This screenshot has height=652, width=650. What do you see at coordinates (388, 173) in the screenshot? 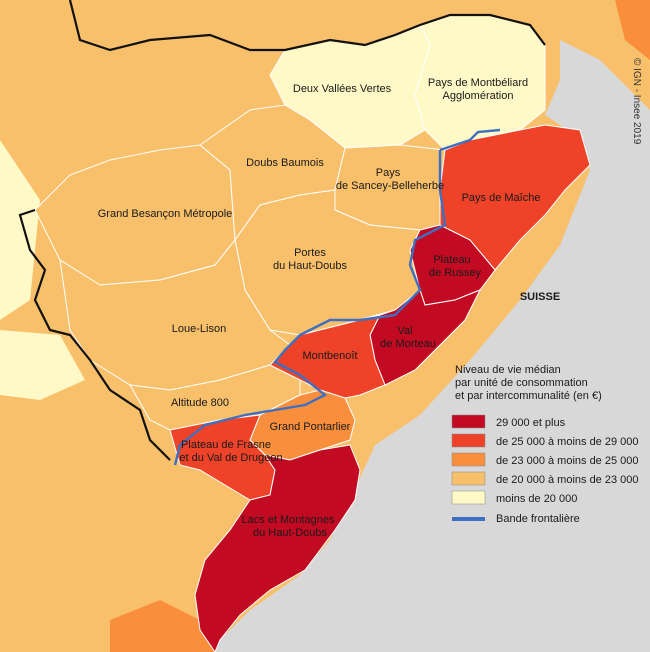
I see `label-sancey-1: Pays` at bounding box center [388, 173].